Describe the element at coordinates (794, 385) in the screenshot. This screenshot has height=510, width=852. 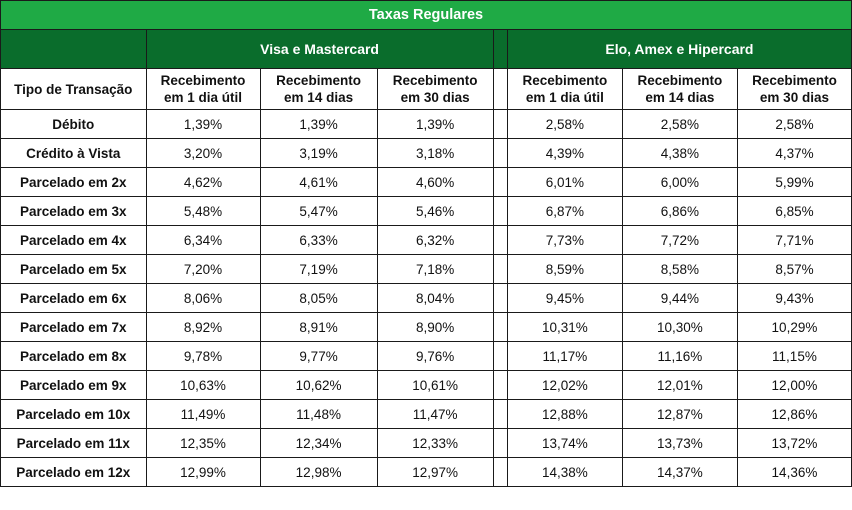
I see `rate-cell: 12,00%` at that location.